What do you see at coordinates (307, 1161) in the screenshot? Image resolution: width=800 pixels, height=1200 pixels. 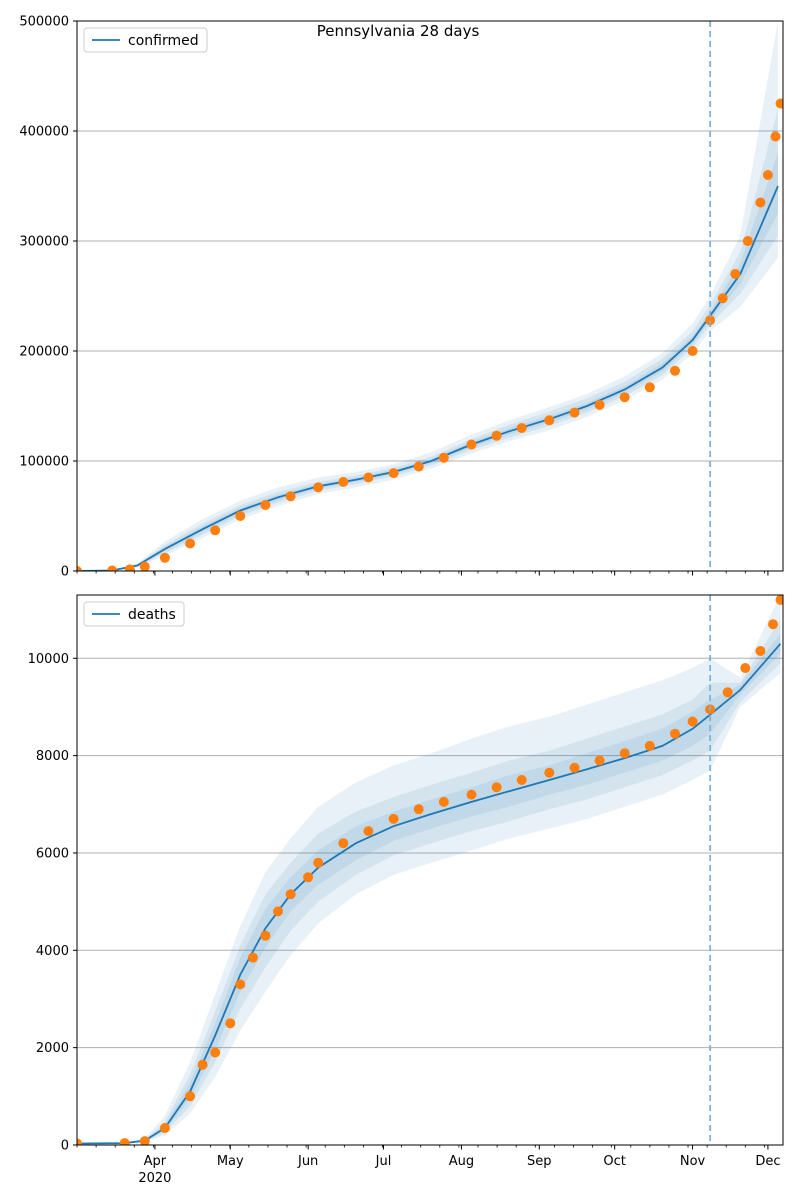 I see `x-tick-label: Jun` at bounding box center [307, 1161].